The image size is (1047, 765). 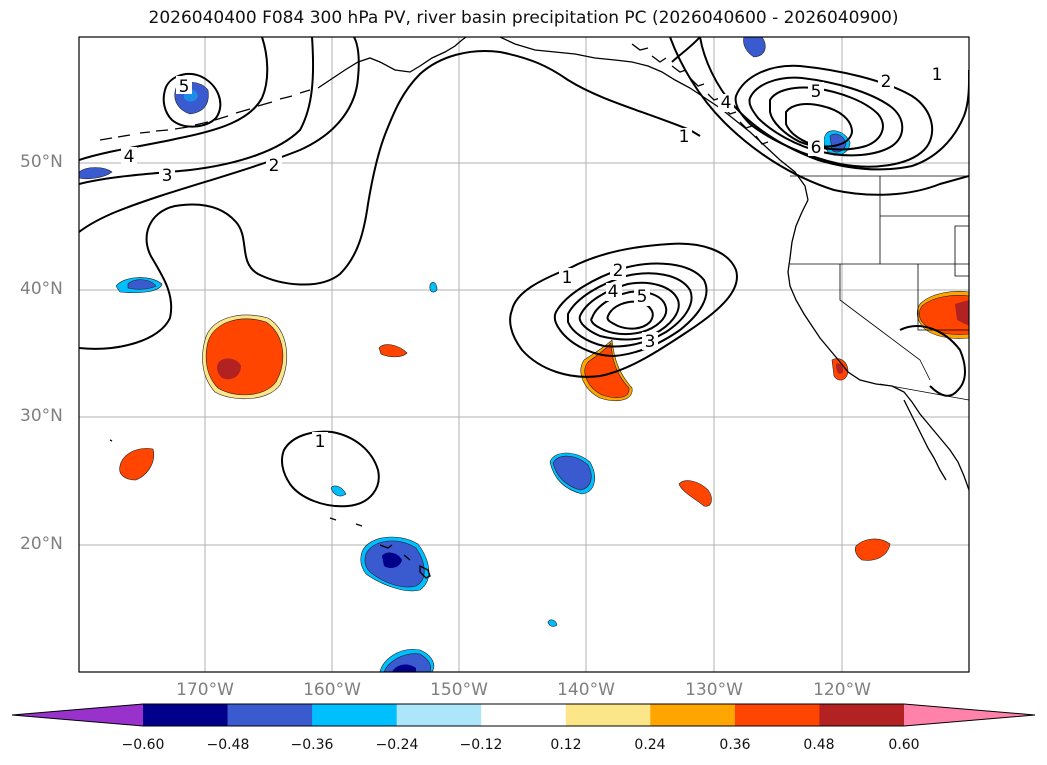 What do you see at coordinates (397, 745) in the screenshot?
I see `colorbar-tick: −0.24` at bounding box center [397, 745].